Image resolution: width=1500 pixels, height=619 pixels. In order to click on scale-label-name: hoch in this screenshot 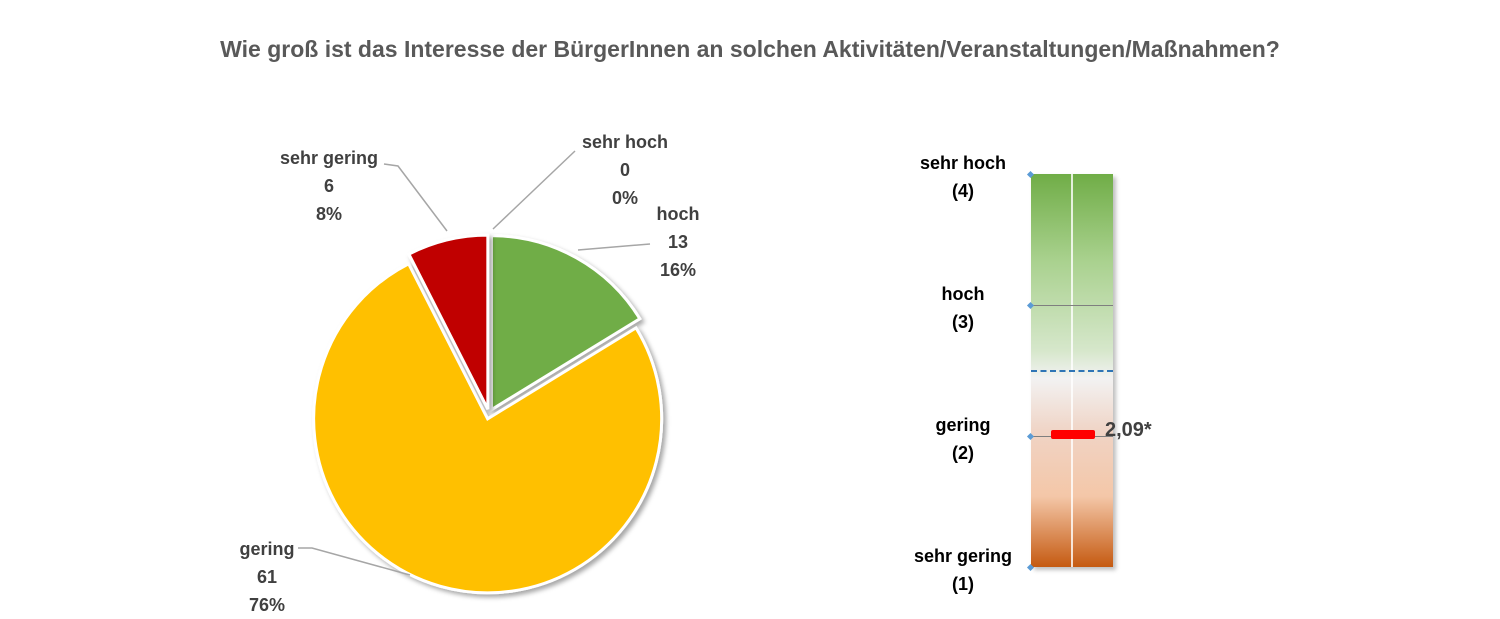, I will do `click(963, 294)`.